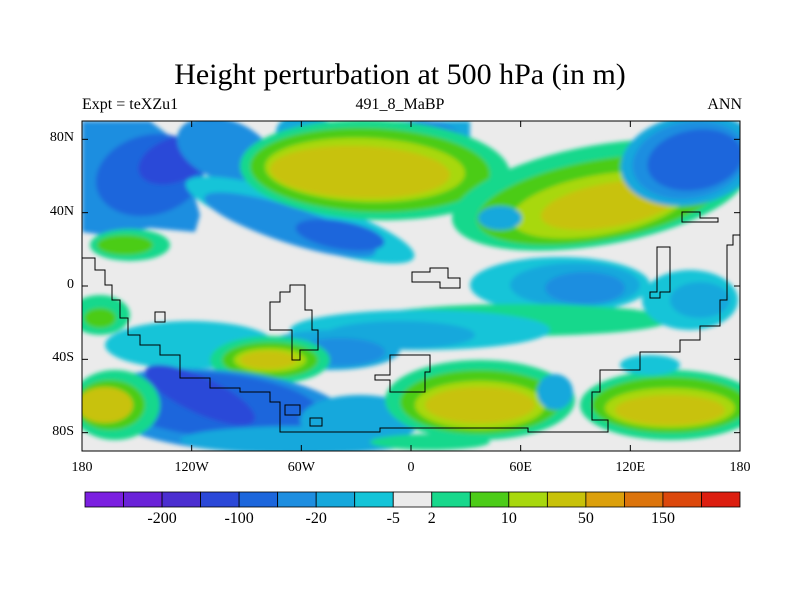  What do you see at coordinates (630, 467) in the screenshot?
I see `lon-label: 120E` at bounding box center [630, 467].